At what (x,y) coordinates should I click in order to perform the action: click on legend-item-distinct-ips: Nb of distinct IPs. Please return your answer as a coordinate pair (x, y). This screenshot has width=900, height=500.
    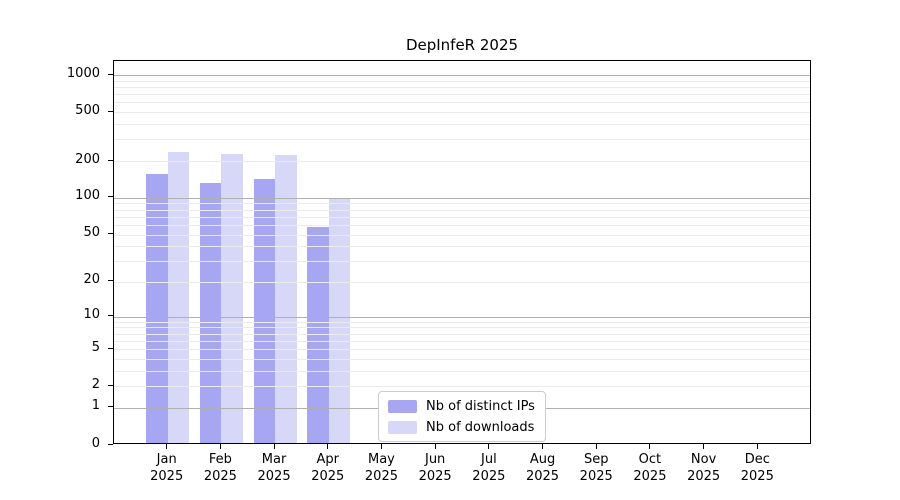
    Looking at the image, I should click on (461, 406).